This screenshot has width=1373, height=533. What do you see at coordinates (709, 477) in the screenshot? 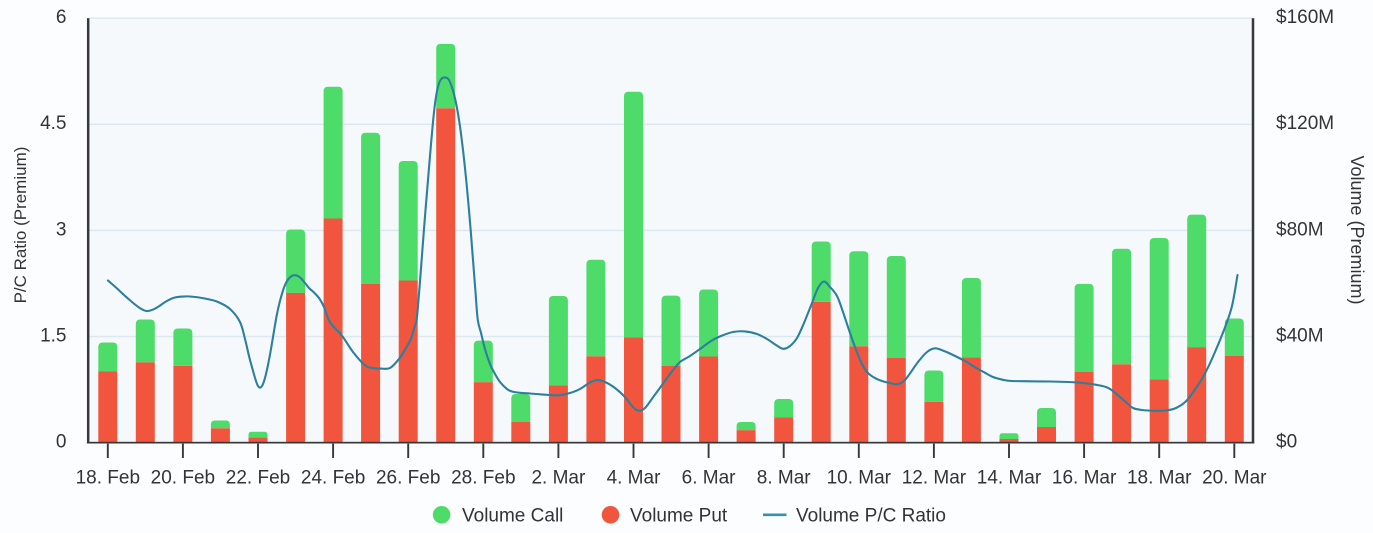
I see `svg-text: 6. Mar` at bounding box center [709, 477].